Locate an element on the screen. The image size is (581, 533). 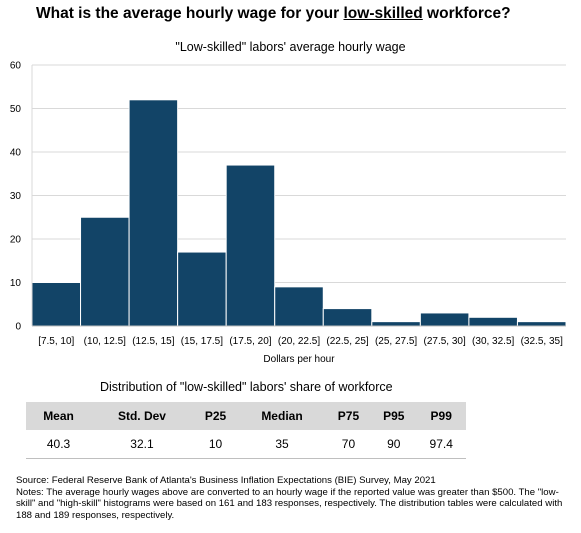
y-tick-label: 40 is located at coordinates (16, 153).